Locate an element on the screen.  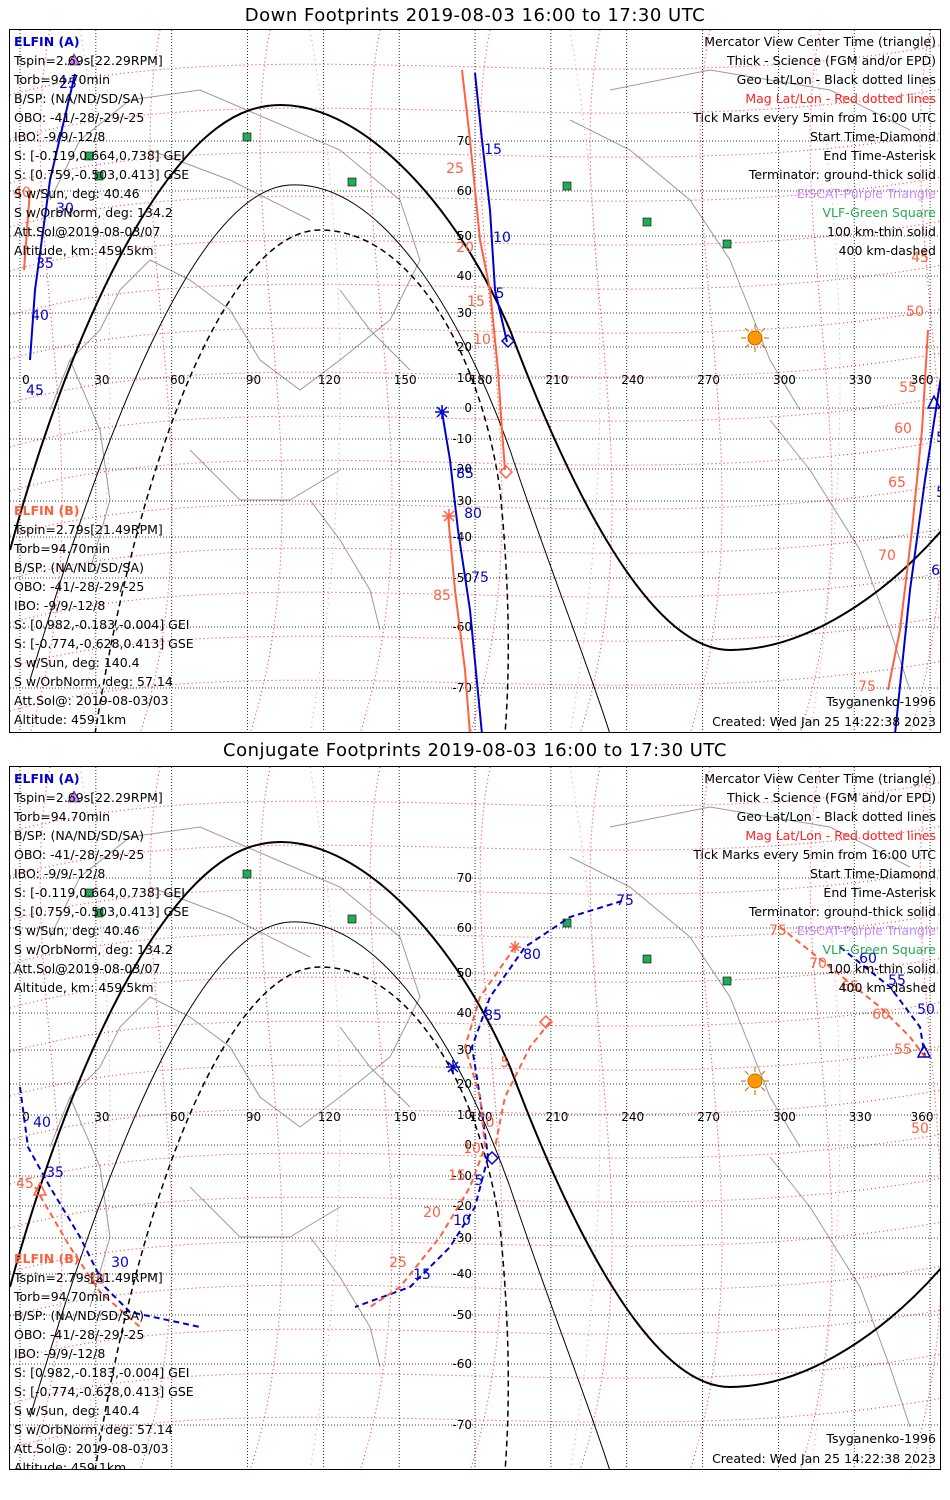
legend-line: 400 km-dashed is located at coordinates (887, 987).